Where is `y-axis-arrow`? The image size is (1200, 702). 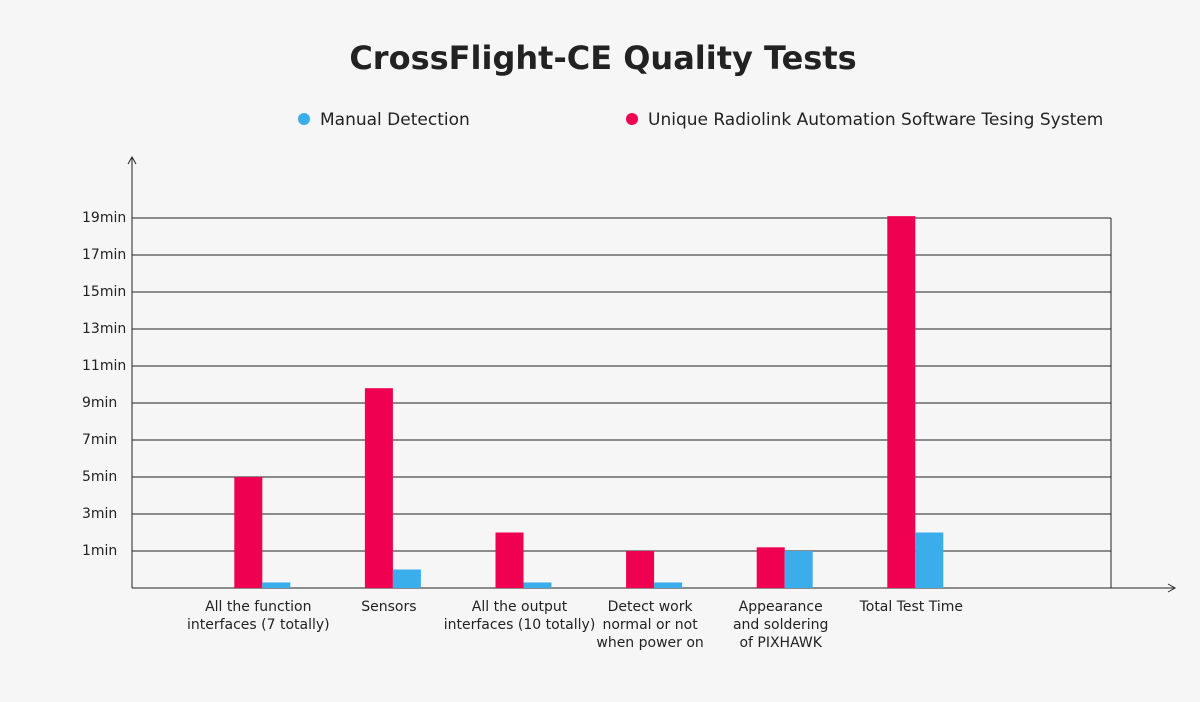 y-axis-arrow is located at coordinates (132, 160).